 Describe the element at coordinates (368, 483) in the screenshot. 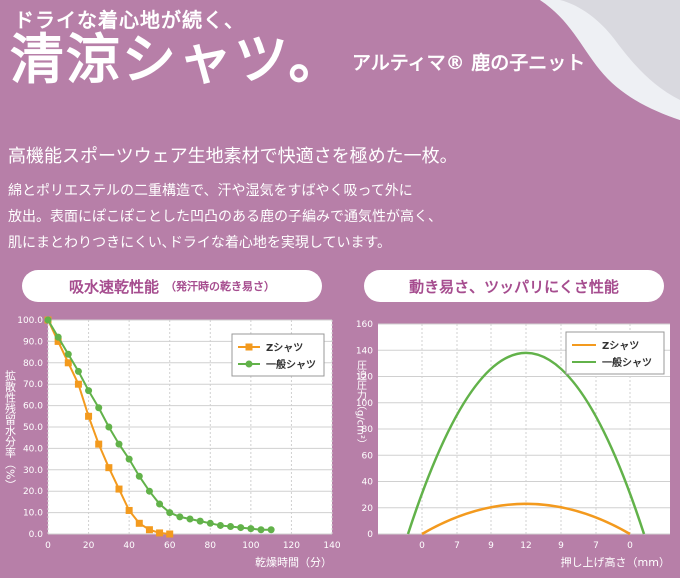

I see `y-tick-label: 40` at that location.